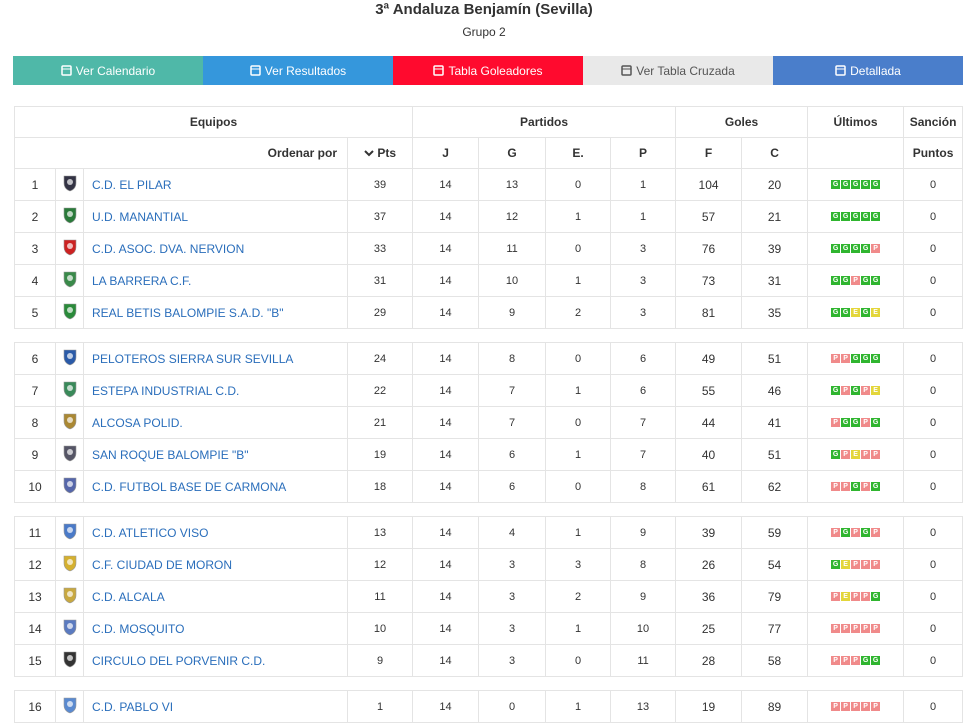 This screenshot has height=723, width=968. What do you see at coordinates (643, 312) in the screenshot?
I see `stat: 3` at bounding box center [643, 312].